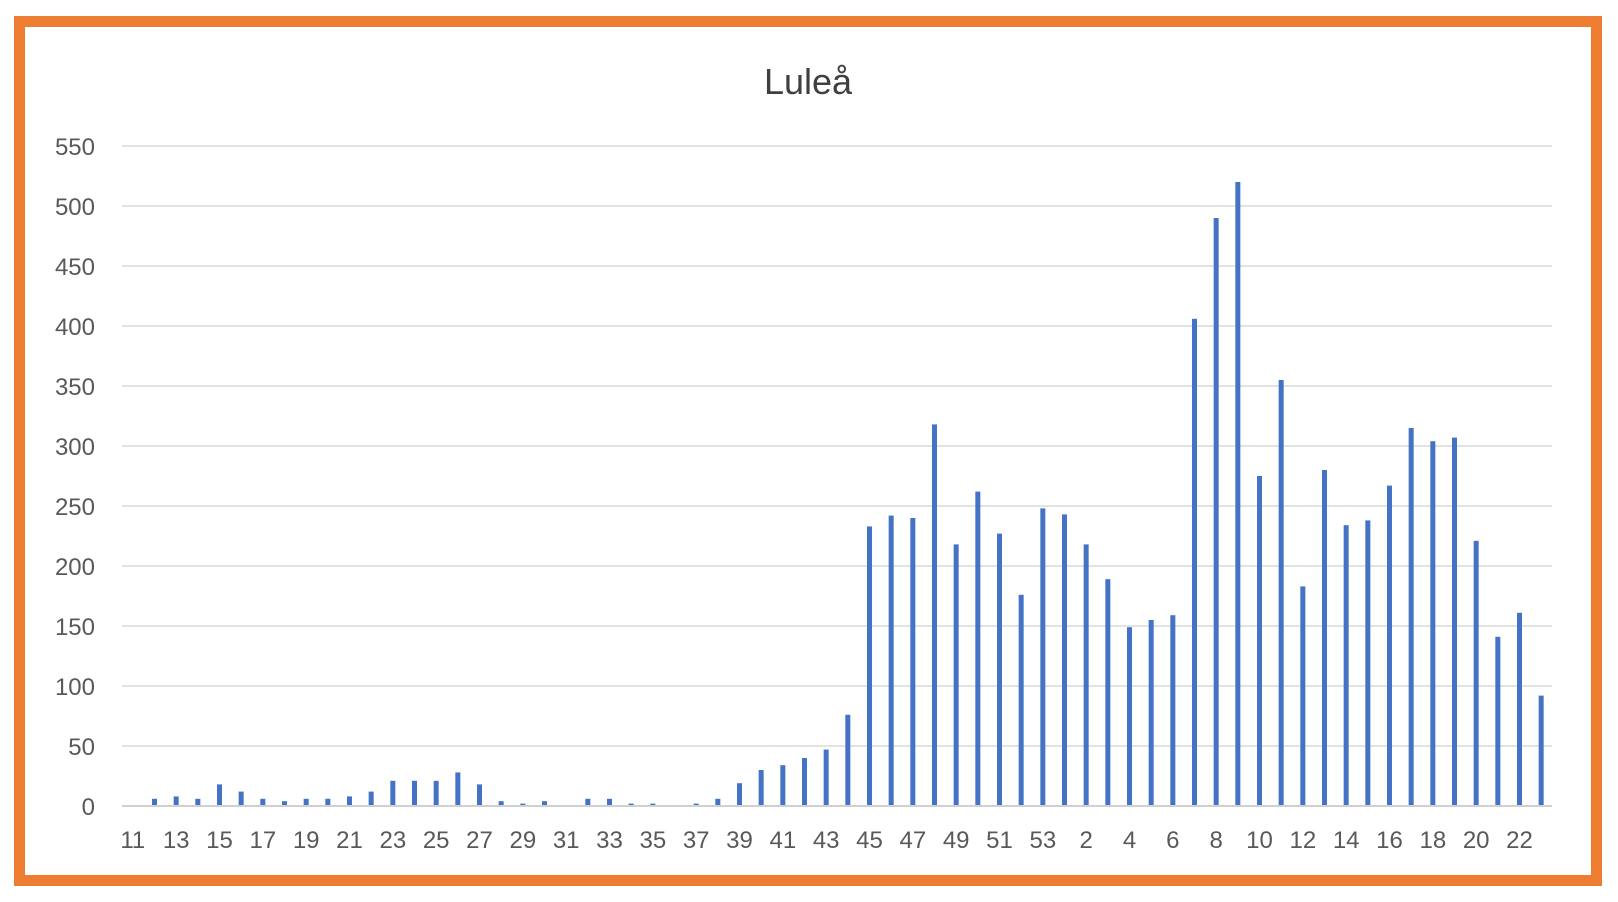 The image size is (1618, 902). What do you see at coordinates (436, 840) in the screenshot?
I see `x-tick-label: 25` at bounding box center [436, 840].